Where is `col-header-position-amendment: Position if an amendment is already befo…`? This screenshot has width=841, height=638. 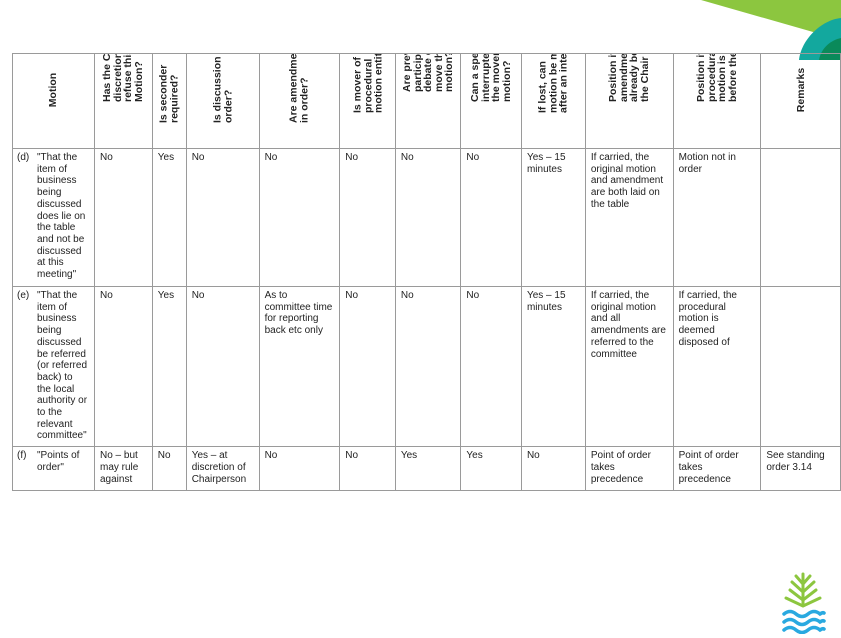
col-header-position-amendment: Position if an amendment is already befo… is located at coordinates (629, 101).